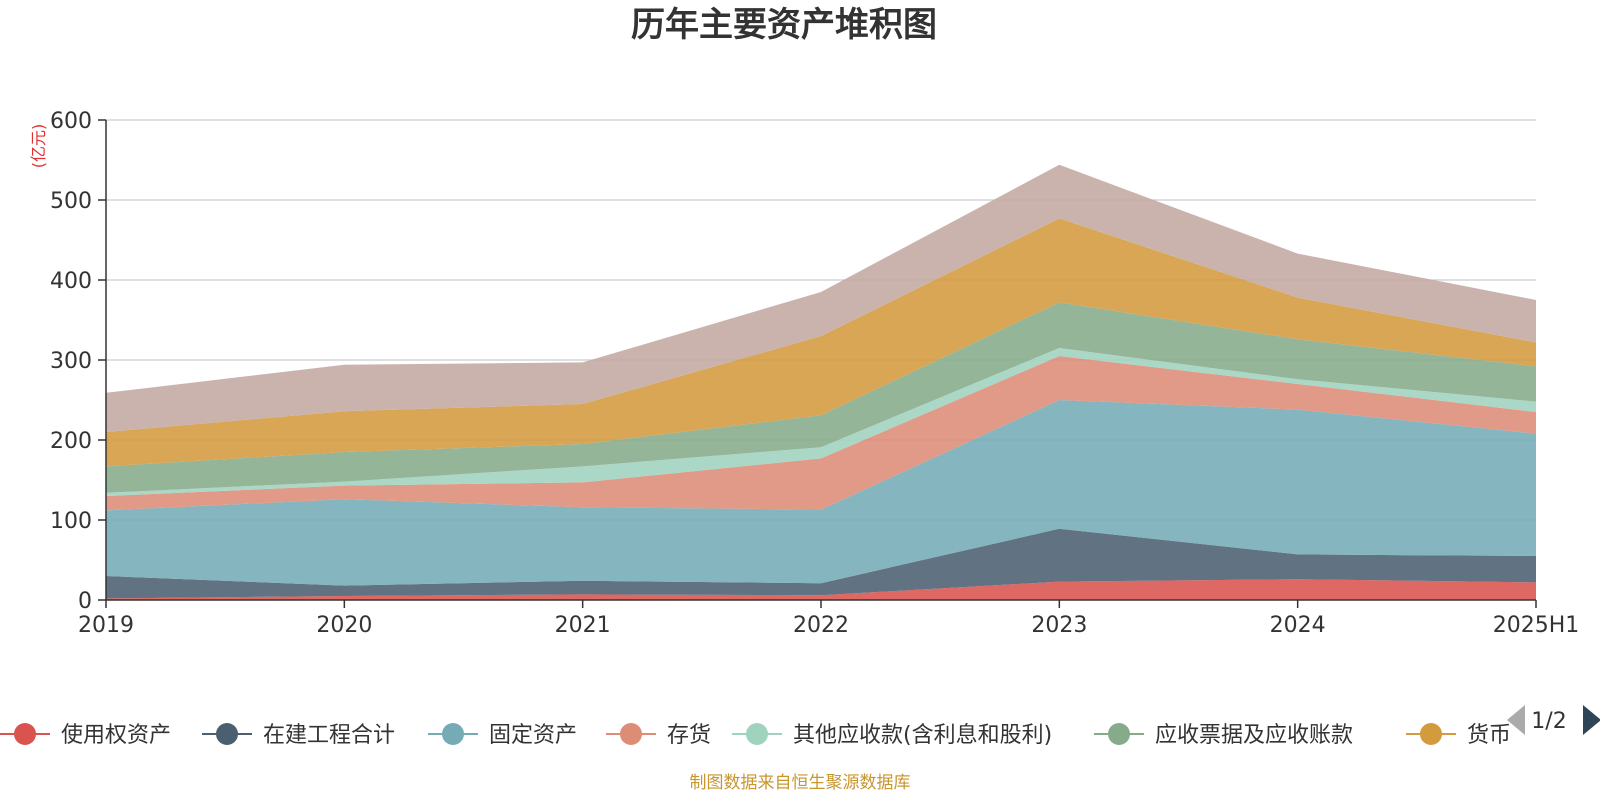 The width and height of the screenshot is (1600, 800). What do you see at coordinates (106, 625) in the screenshot?
I see `x-tick-label: 2019` at bounding box center [106, 625].